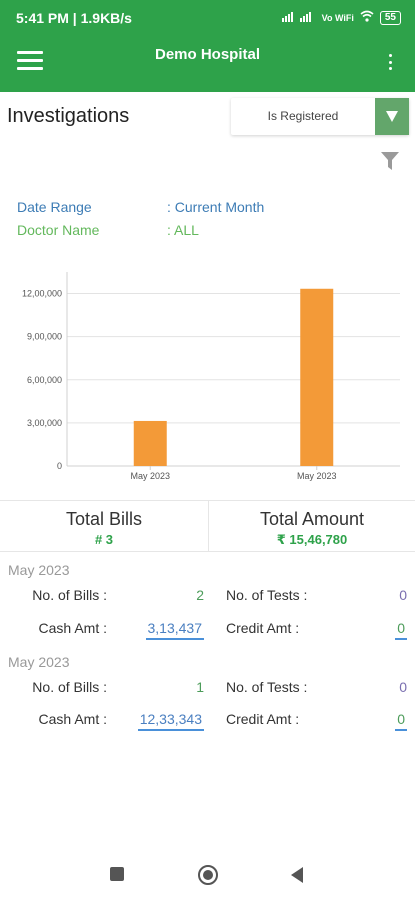  What do you see at coordinates (58, 230) in the screenshot?
I see `doctor-name-label: Doctor Name` at bounding box center [58, 230].